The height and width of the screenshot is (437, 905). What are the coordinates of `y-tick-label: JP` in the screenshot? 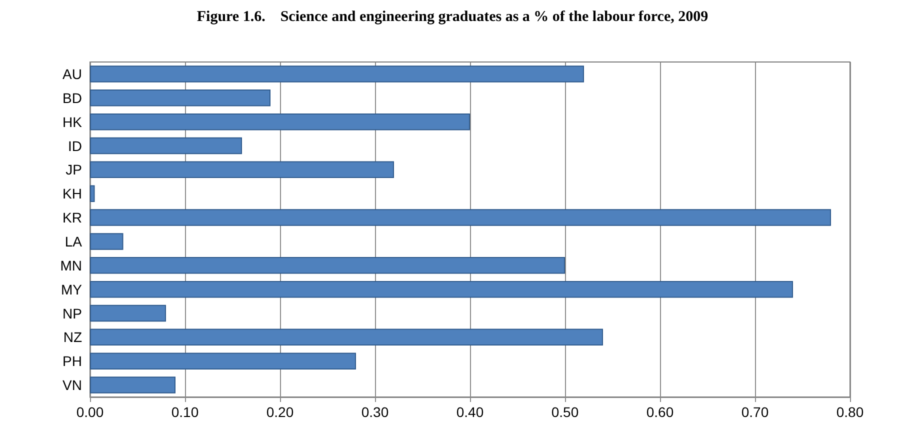 It's located at (74, 170).